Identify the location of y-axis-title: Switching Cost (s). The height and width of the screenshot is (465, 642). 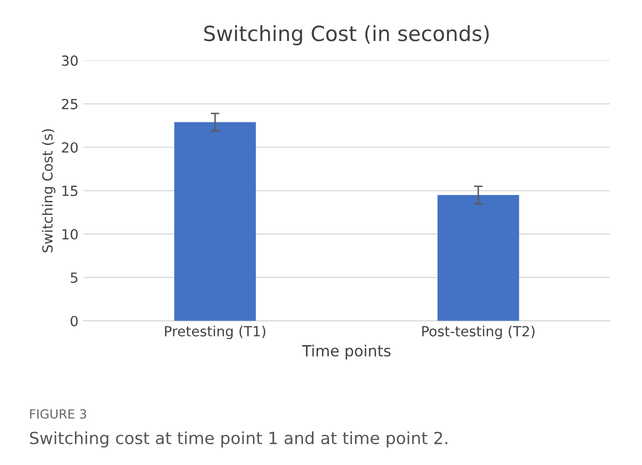
(49, 190).